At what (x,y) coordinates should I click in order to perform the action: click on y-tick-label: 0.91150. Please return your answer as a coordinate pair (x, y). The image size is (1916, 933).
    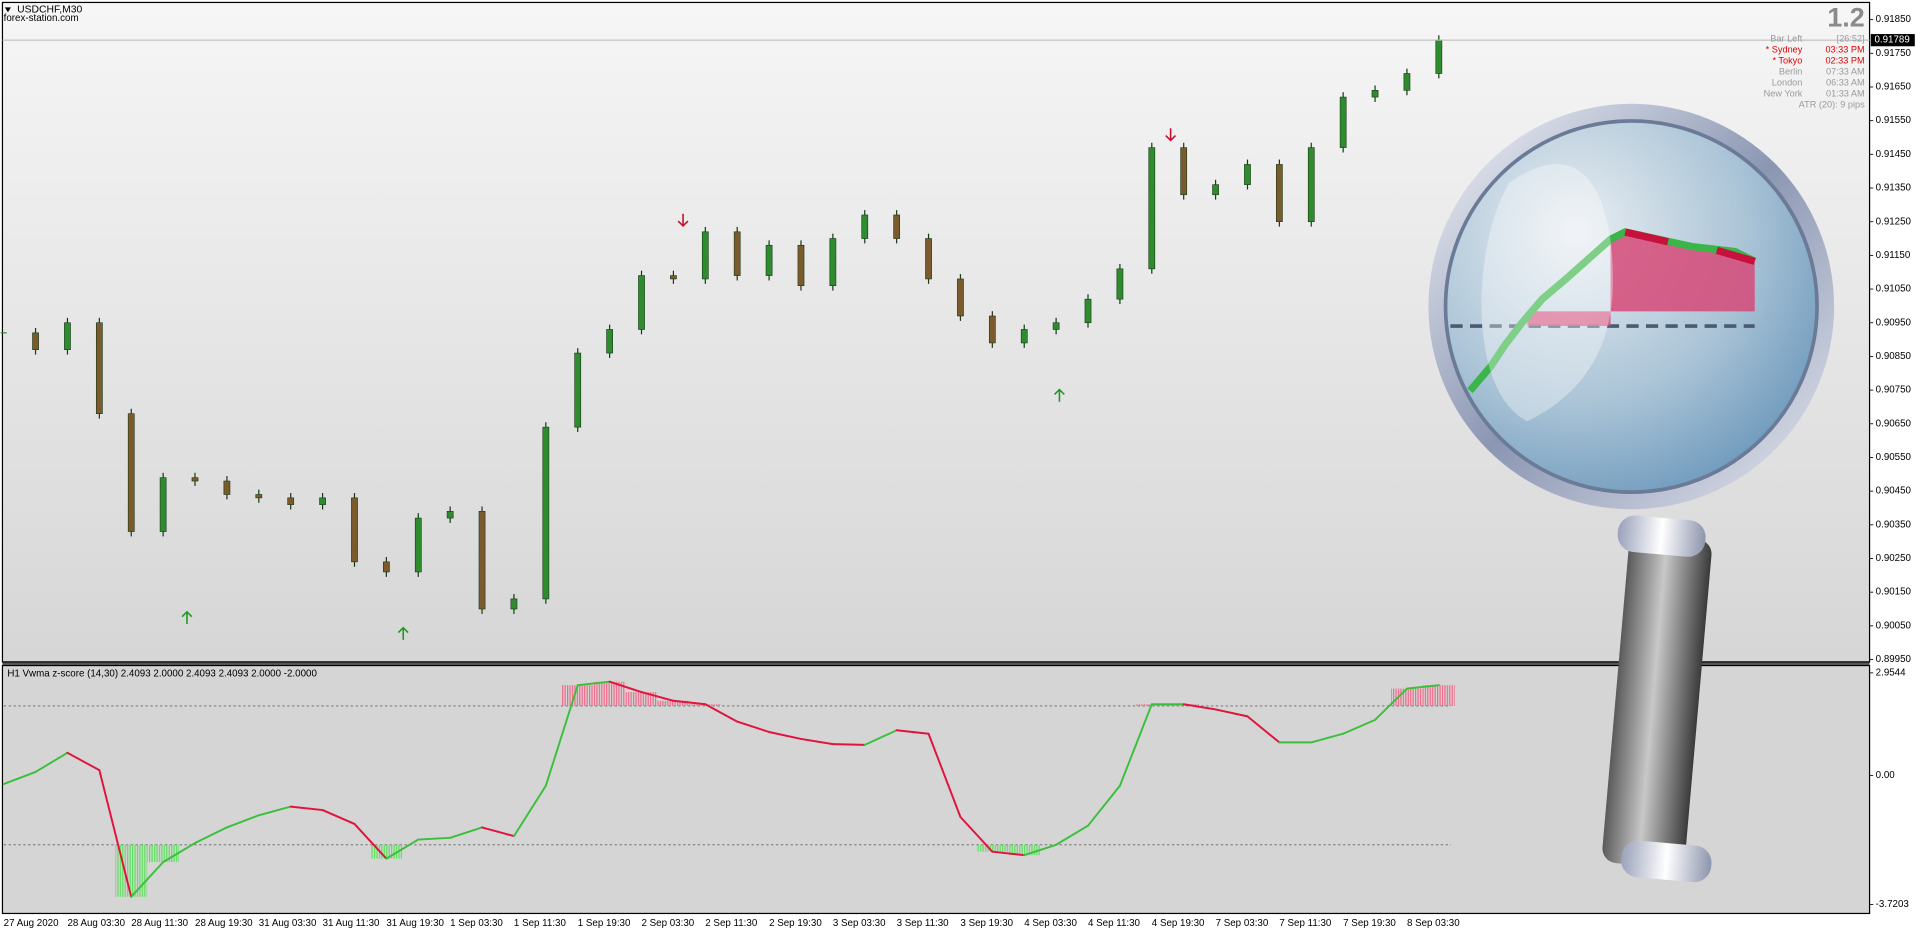
    Looking at the image, I should click on (1893, 255).